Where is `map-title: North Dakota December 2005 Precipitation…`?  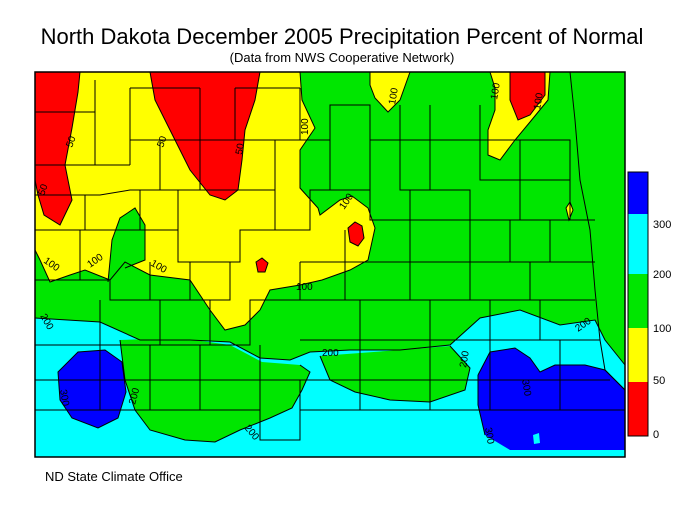
map-title: North Dakota December 2005 Precipitation… is located at coordinates (342, 36).